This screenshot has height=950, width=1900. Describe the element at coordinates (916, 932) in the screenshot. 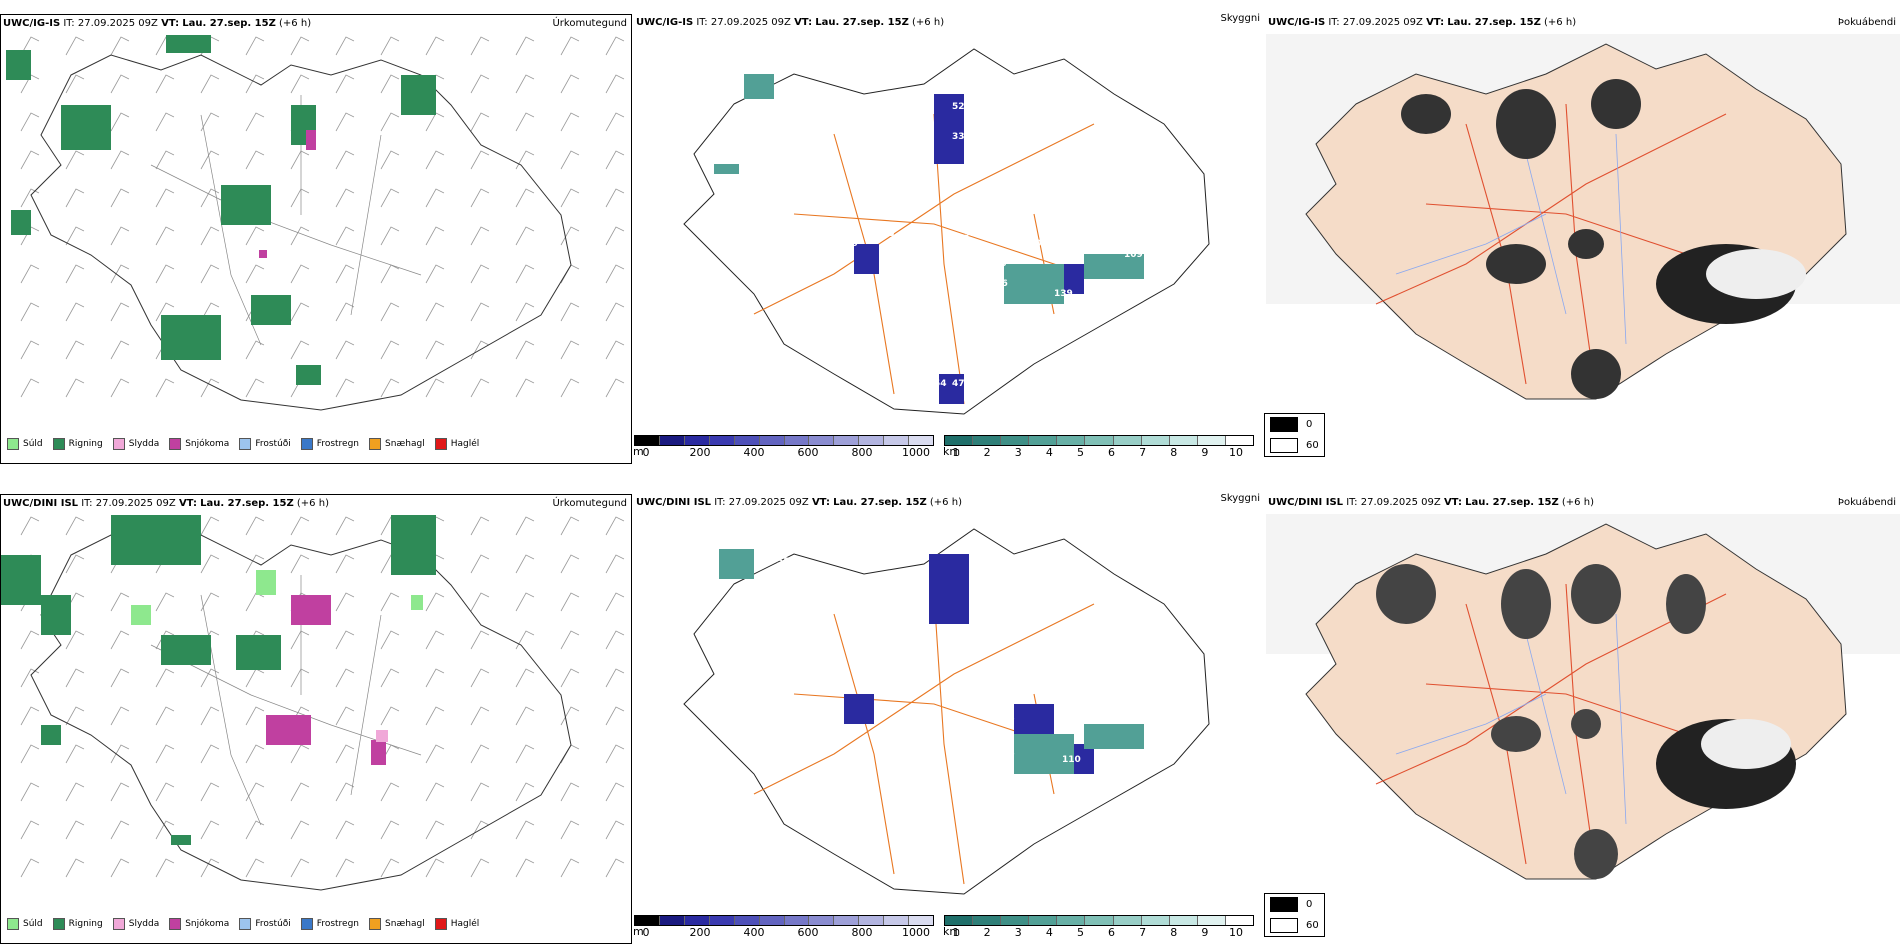

I see `colorbar-tick-label: 1000` at that location.